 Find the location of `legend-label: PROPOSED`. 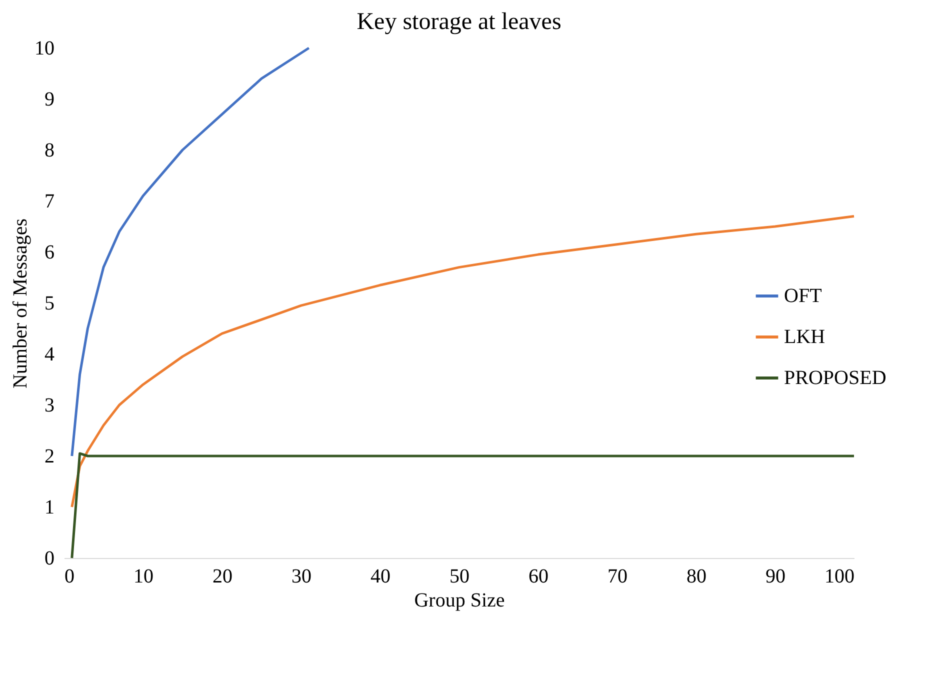

legend-label: PROPOSED is located at coordinates (835, 378).